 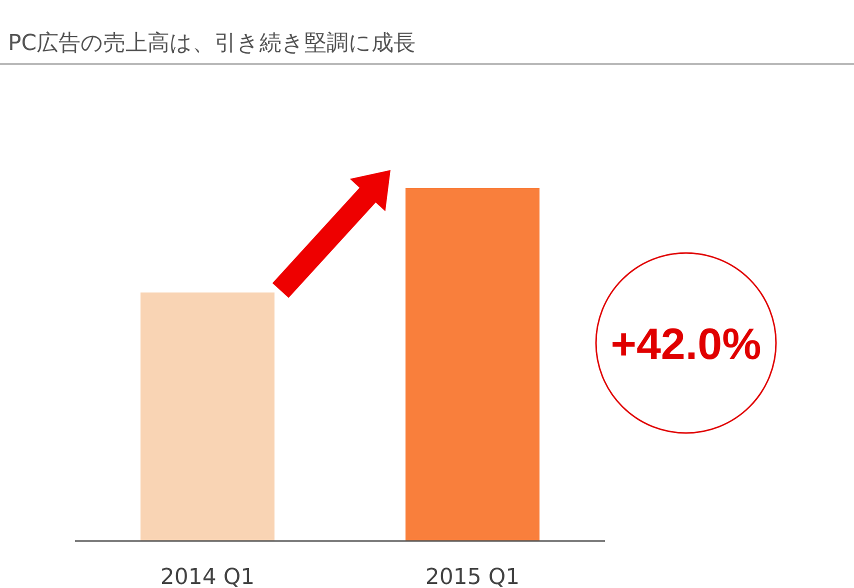 I want to click on x-tick-label: 2014 Q1, so click(x=207, y=576).